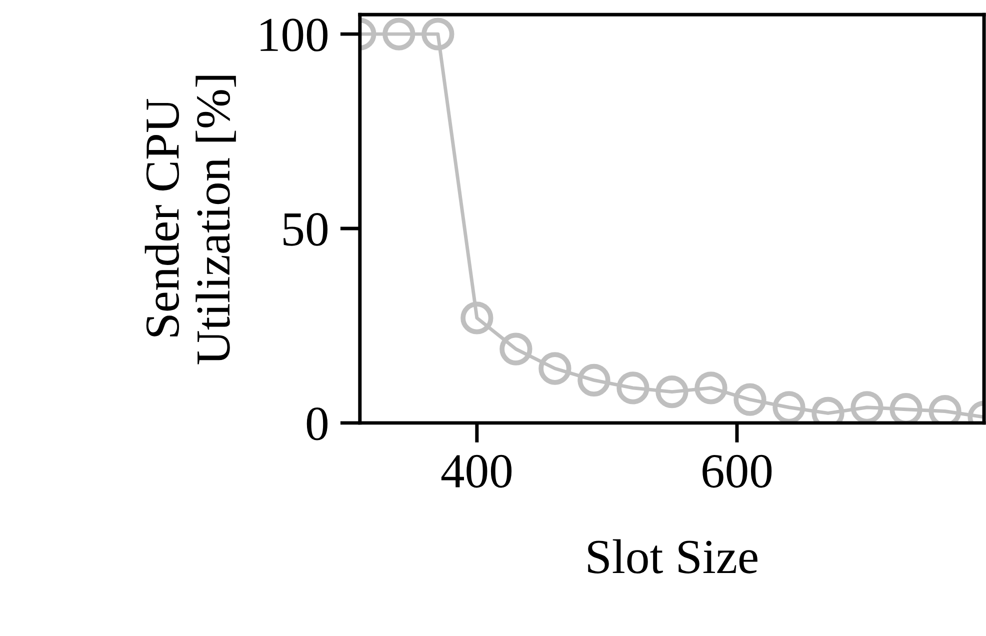  Describe the element at coordinates (190, 220) in the screenshot. I see `y-axis-title: Sender CPU Utilization [%]` at that location.